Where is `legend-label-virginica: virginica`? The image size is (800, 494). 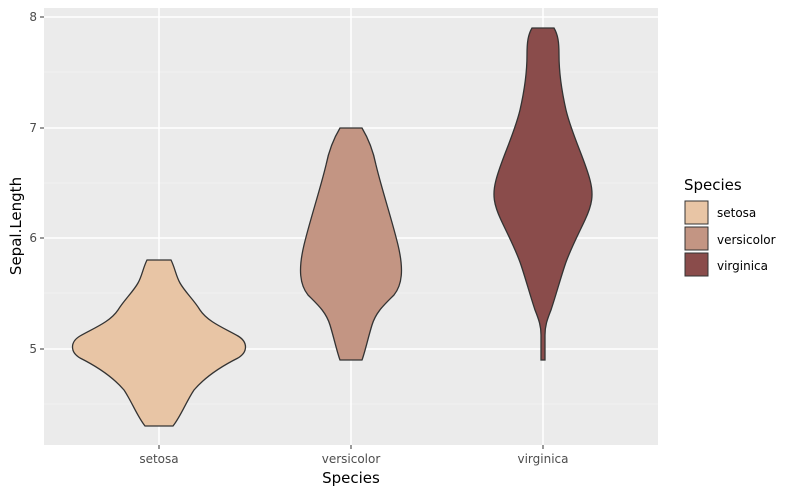
legend-label-virginica: virginica is located at coordinates (742, 266).